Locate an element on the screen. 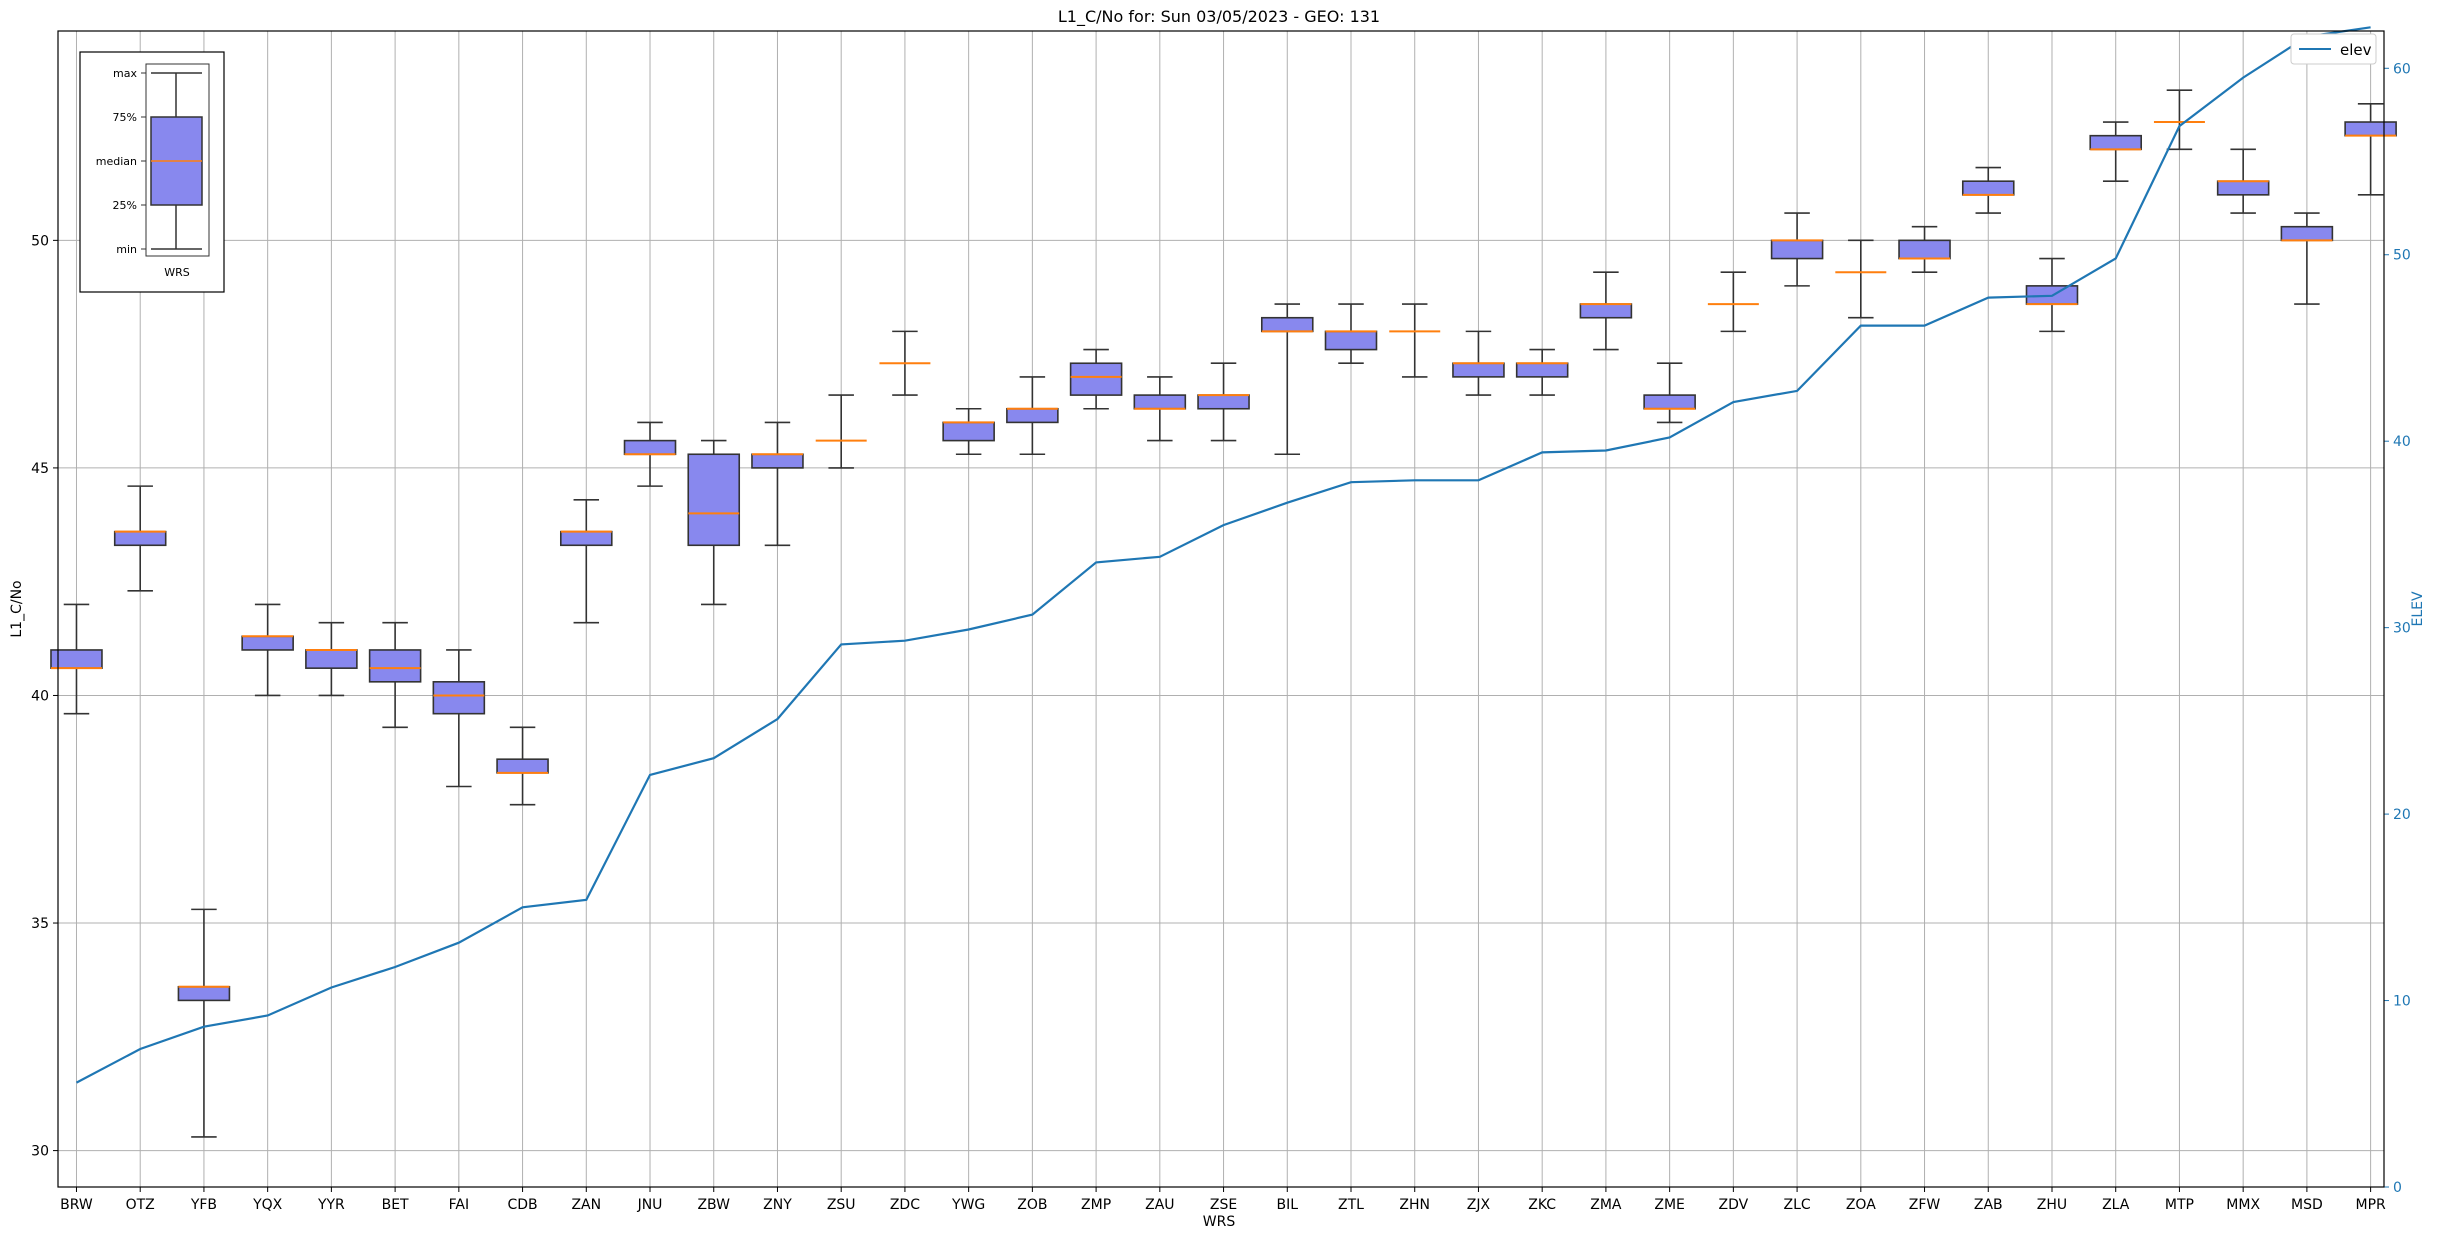 This screenshot has height=1238, width=2439. box-zbw is located at coordinates (714, 522).